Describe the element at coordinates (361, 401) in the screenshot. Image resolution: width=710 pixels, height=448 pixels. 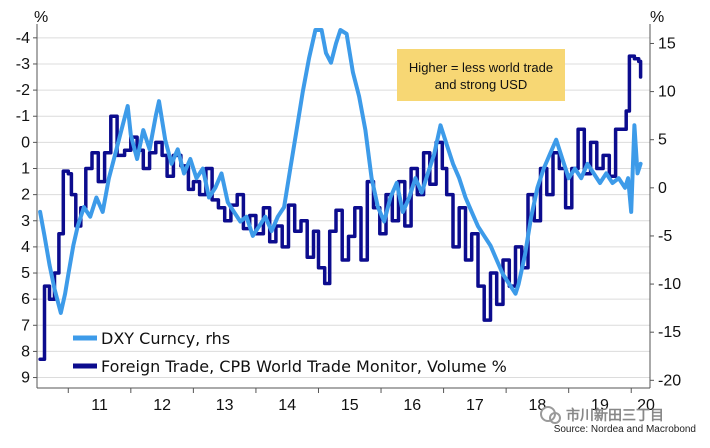
I see `x-axis-ticks: 11 12 13 14 15 16 17 18 19 20` at that location.